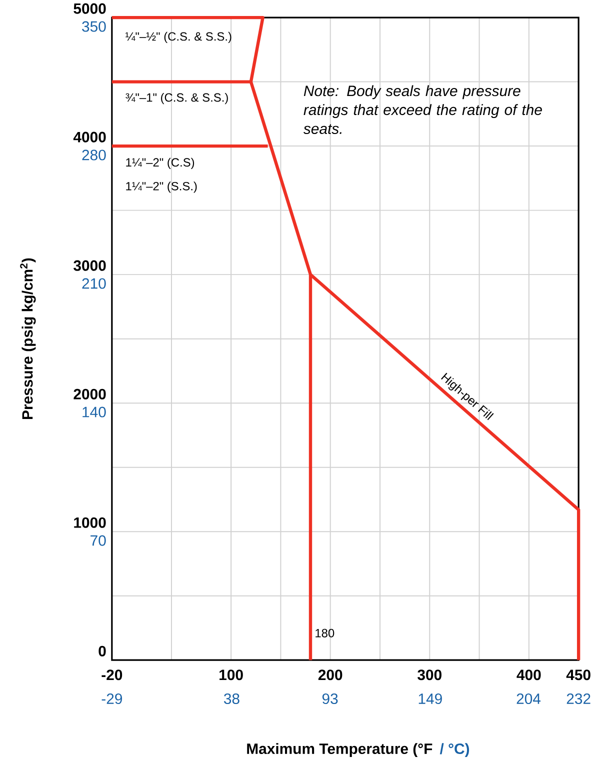 This screenshot has width=599, height=773. I want to click on annotation: 180, so click(325, 633).